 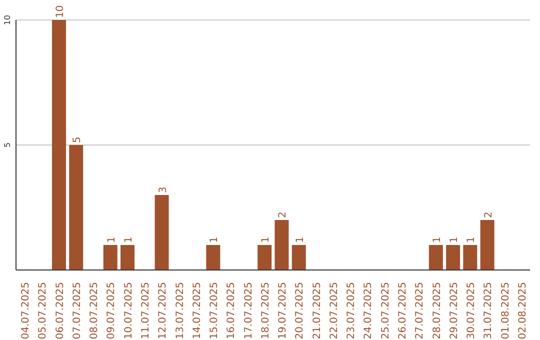 I want to click on x-tick-label: 13.07.2025, so click(x=180, y=311).